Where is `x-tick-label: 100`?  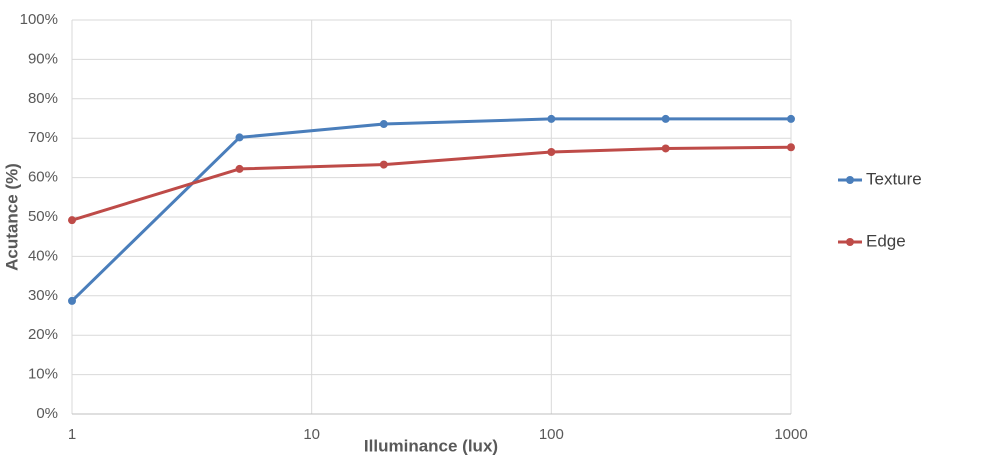 x-tick-label: 100 is located at coordinates (551, 434).